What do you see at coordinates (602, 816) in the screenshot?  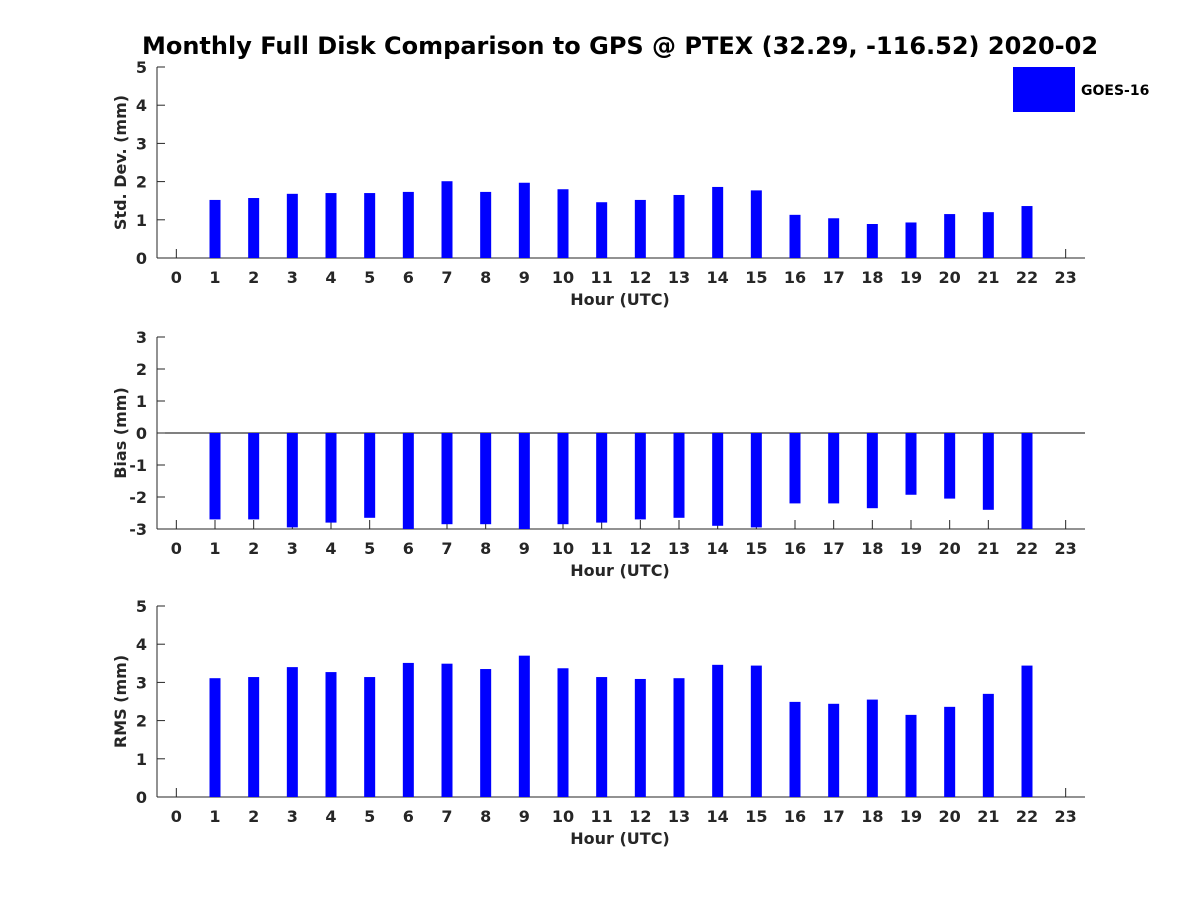 I see `x-tick-label: 11` at bounding box center [602, 816].